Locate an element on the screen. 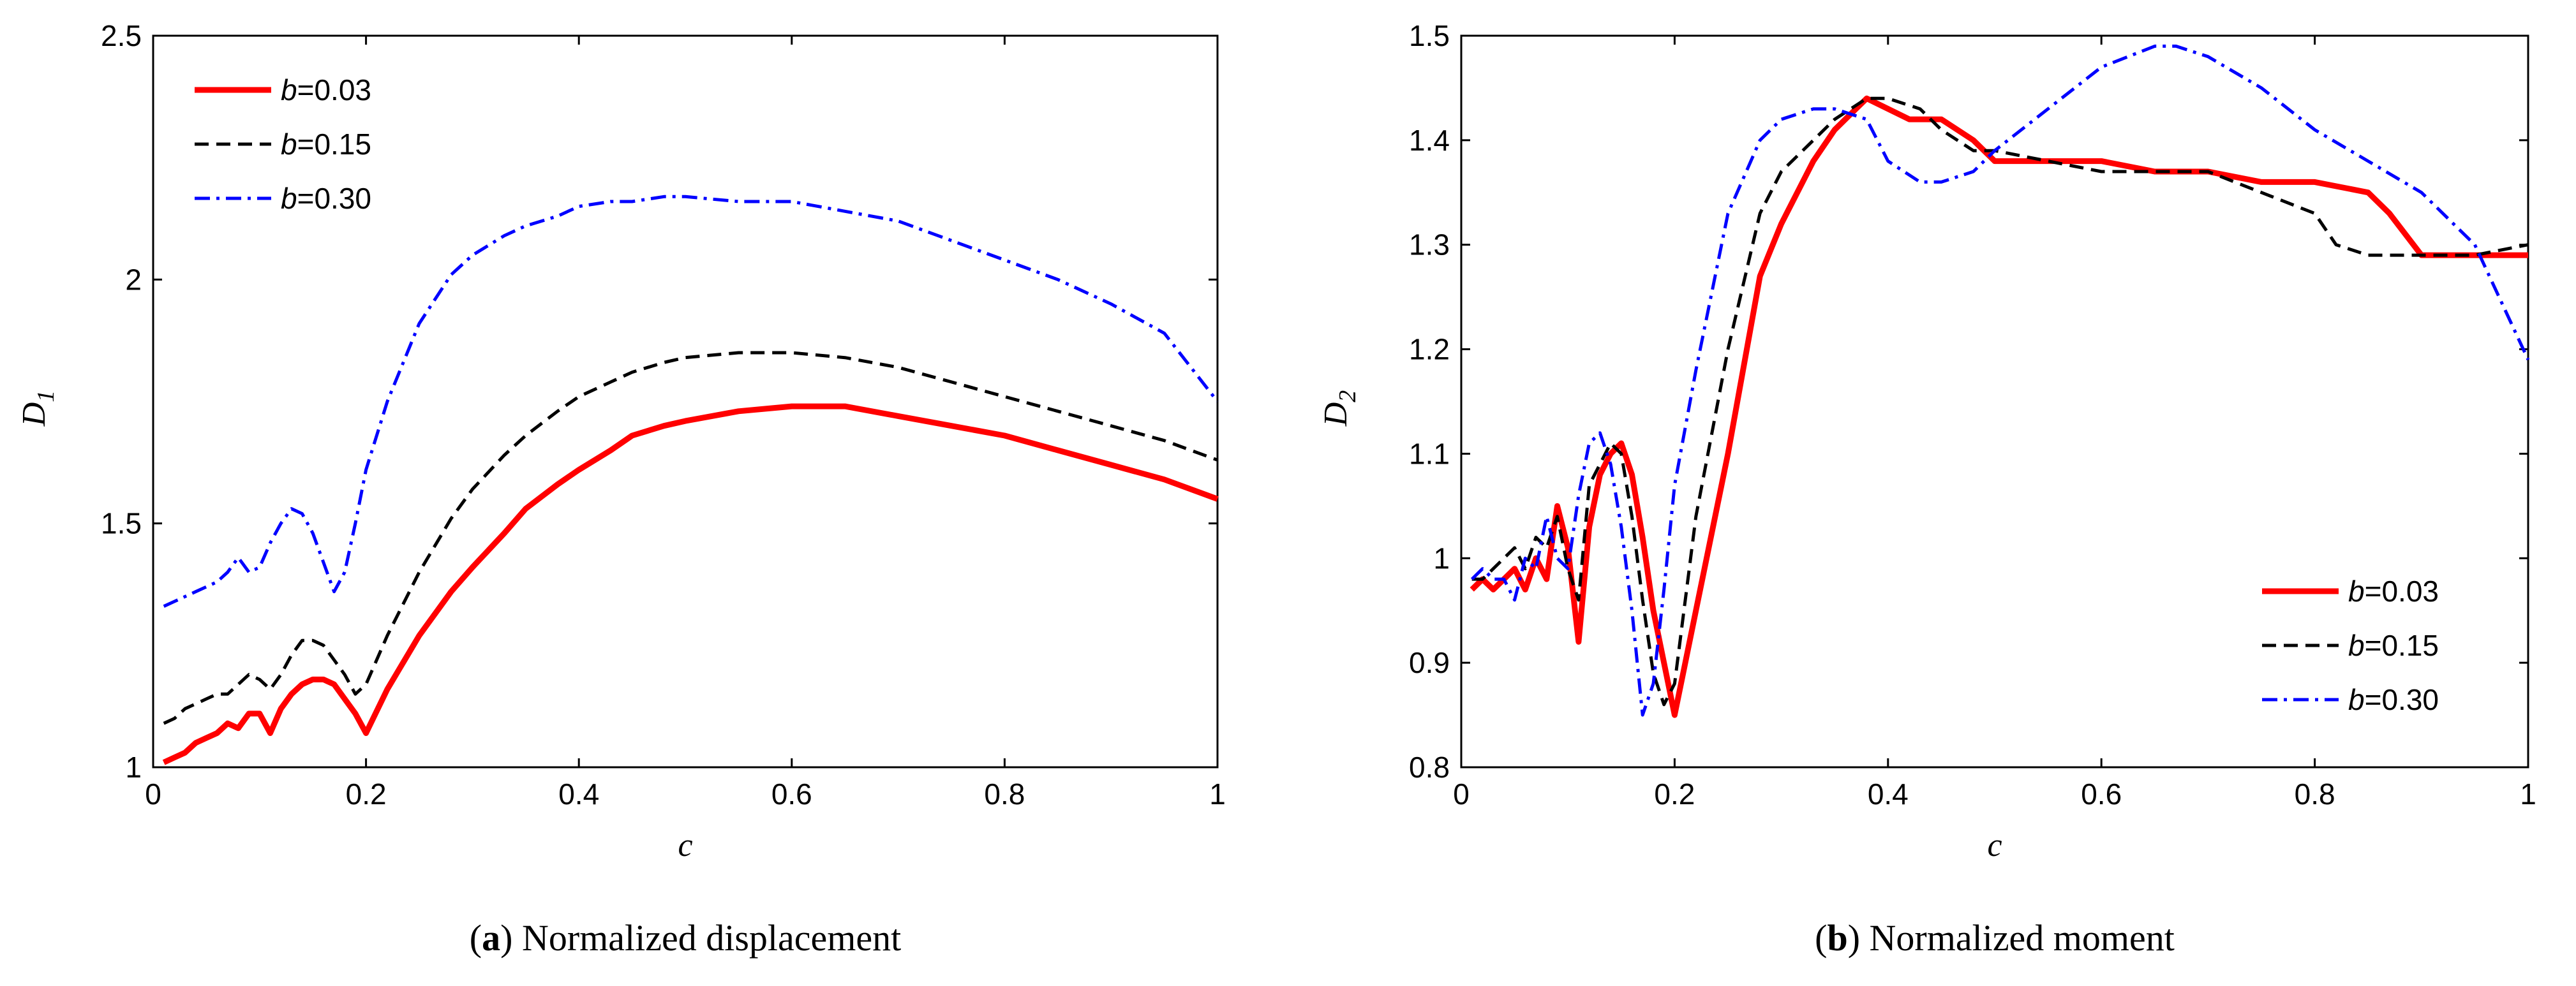 This screenshot has width=2576, height=986. y-tick-label: 1.4 is located at coordinates (1429, 140).